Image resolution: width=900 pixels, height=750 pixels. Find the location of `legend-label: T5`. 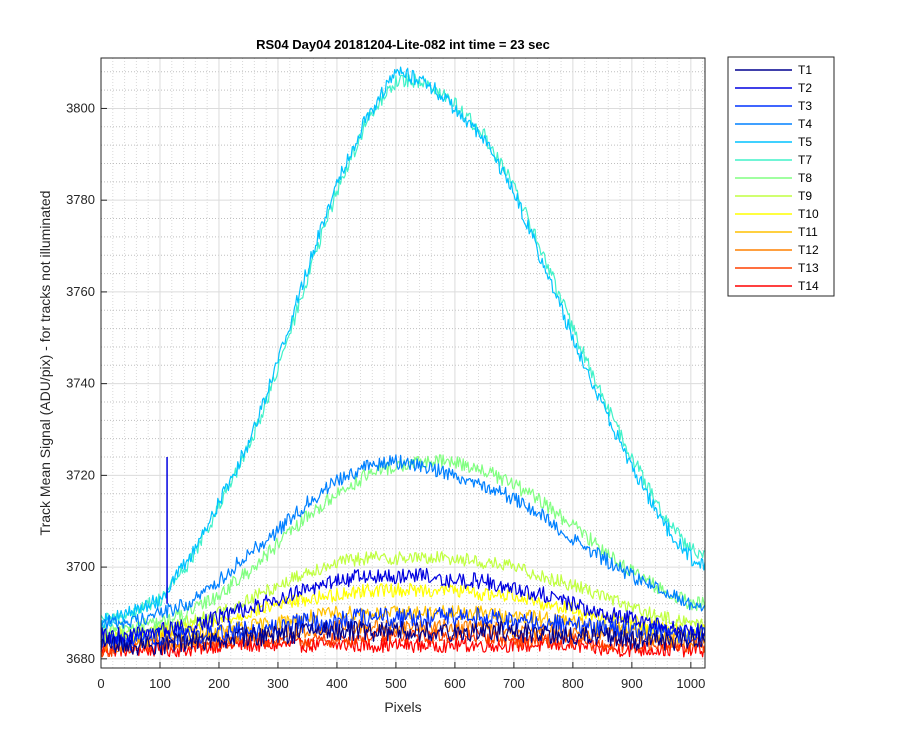

legend-label: T5 is located at coordinates (805, 142).